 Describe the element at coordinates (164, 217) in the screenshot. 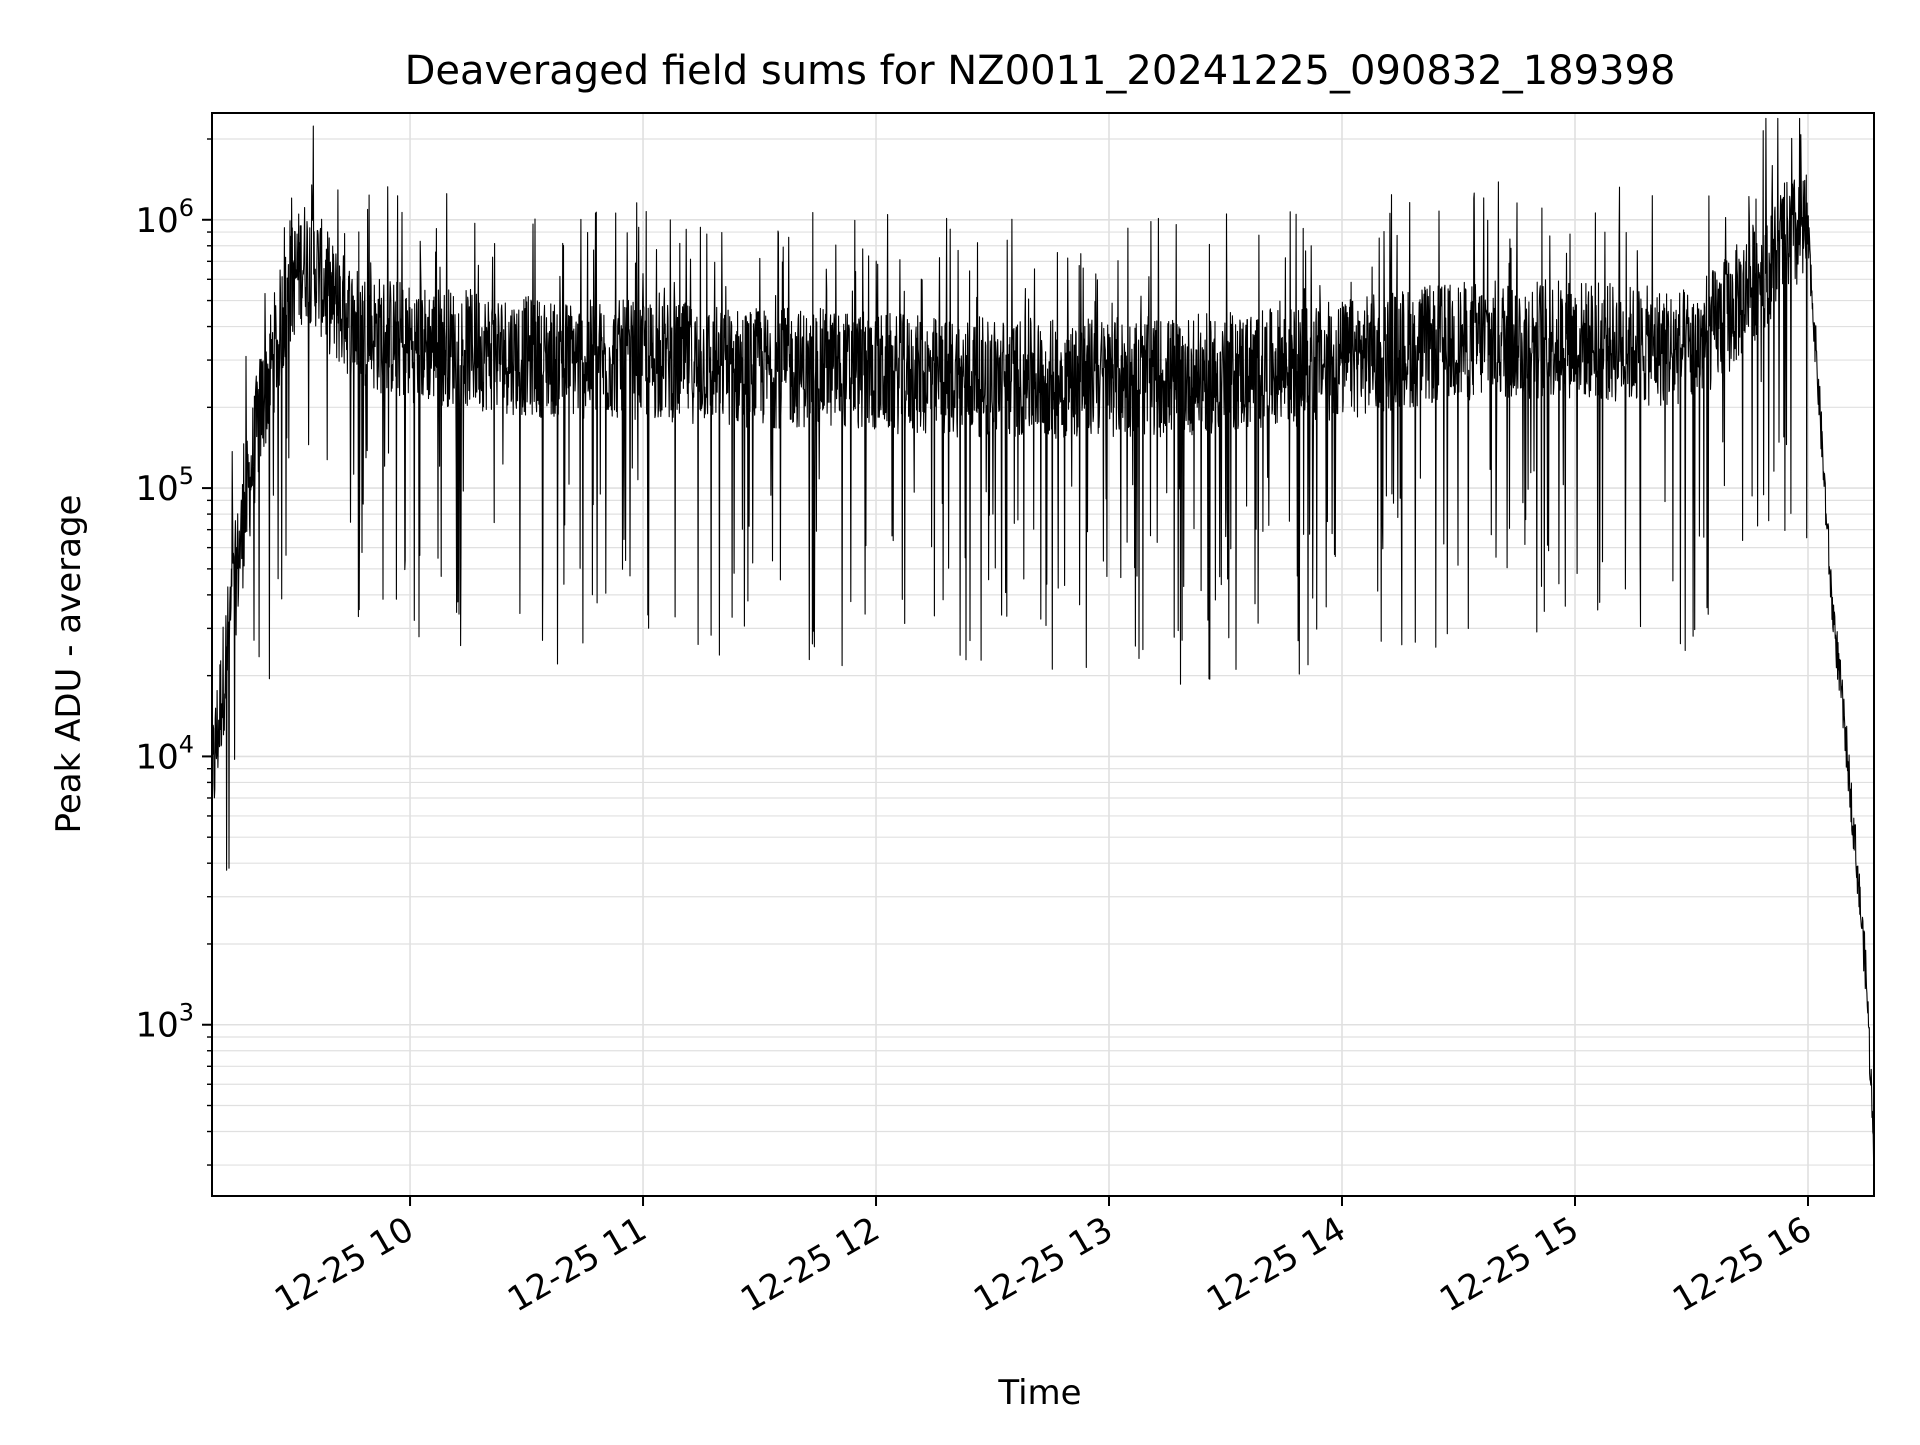

I see `y-tick-label: 10⁶` at that location.